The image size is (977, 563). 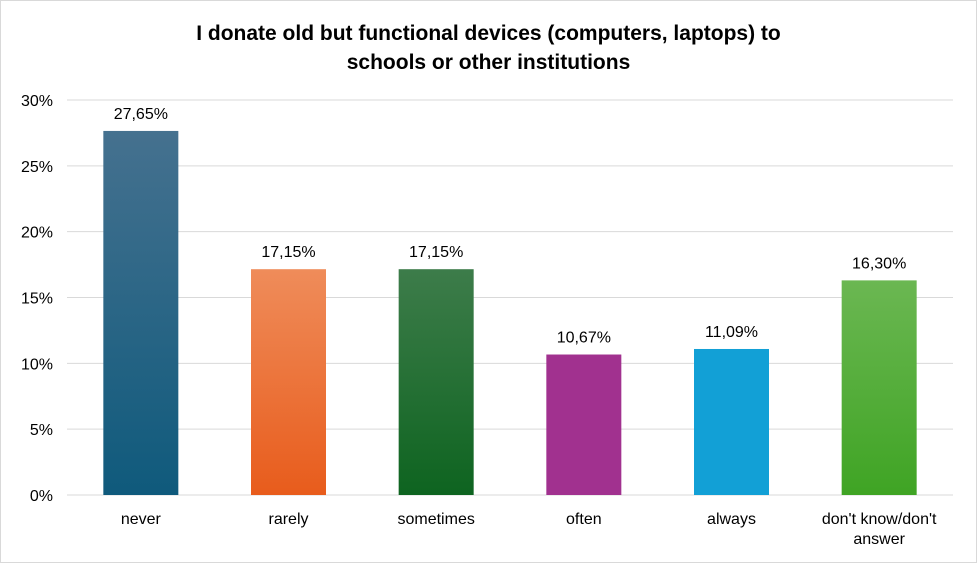 I want to click on chart-title-line-2: schools or other institutions, so click(x=488, y=62).